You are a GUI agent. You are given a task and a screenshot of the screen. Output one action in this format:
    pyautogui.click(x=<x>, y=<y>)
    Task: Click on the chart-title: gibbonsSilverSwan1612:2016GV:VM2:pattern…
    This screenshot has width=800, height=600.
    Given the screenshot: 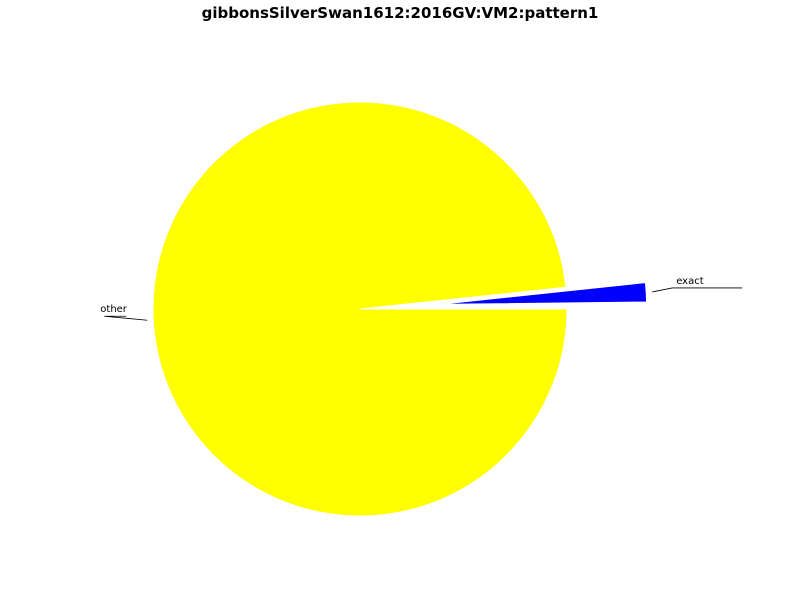 What is the action you would take?
    pyautogui.click(x=400, y=13)
    